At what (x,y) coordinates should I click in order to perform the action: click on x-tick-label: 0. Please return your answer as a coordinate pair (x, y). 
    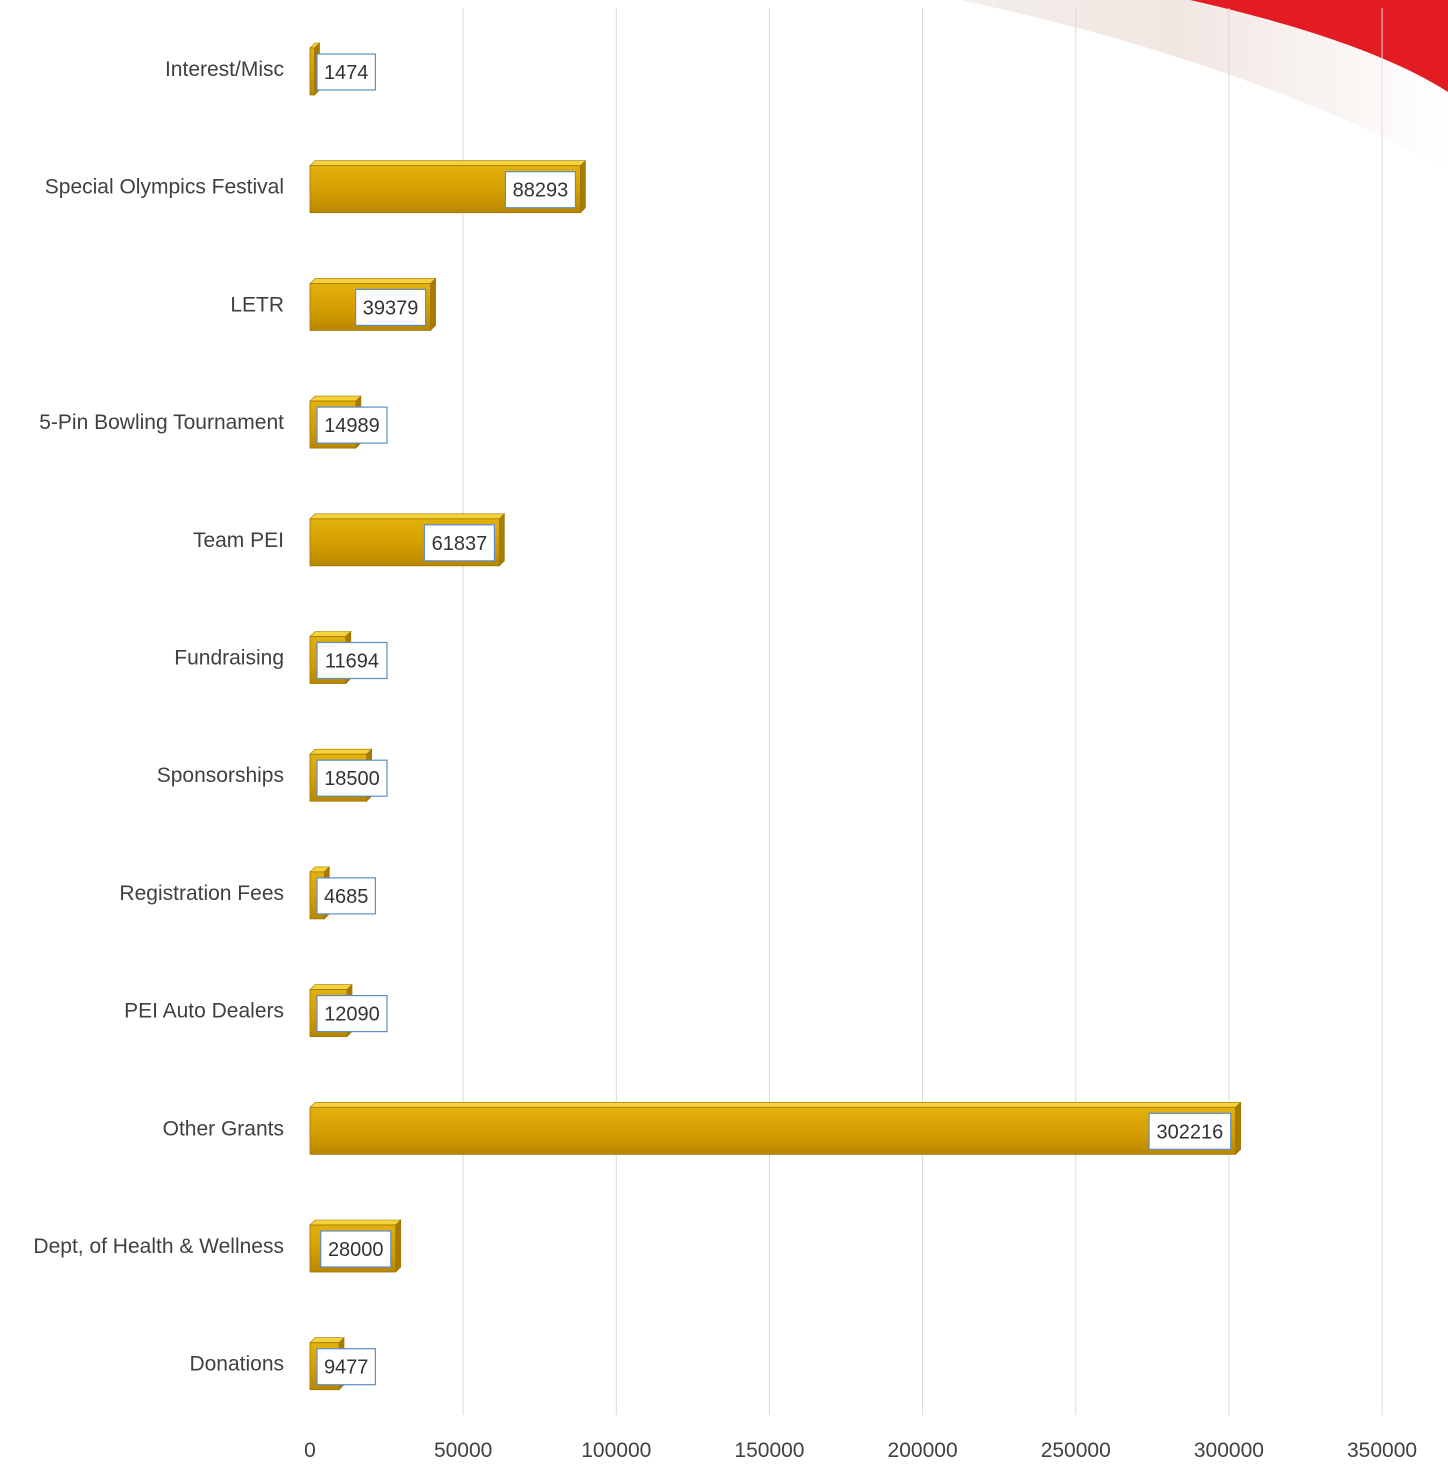
    Looking at the image, I should click on (310, 1450).